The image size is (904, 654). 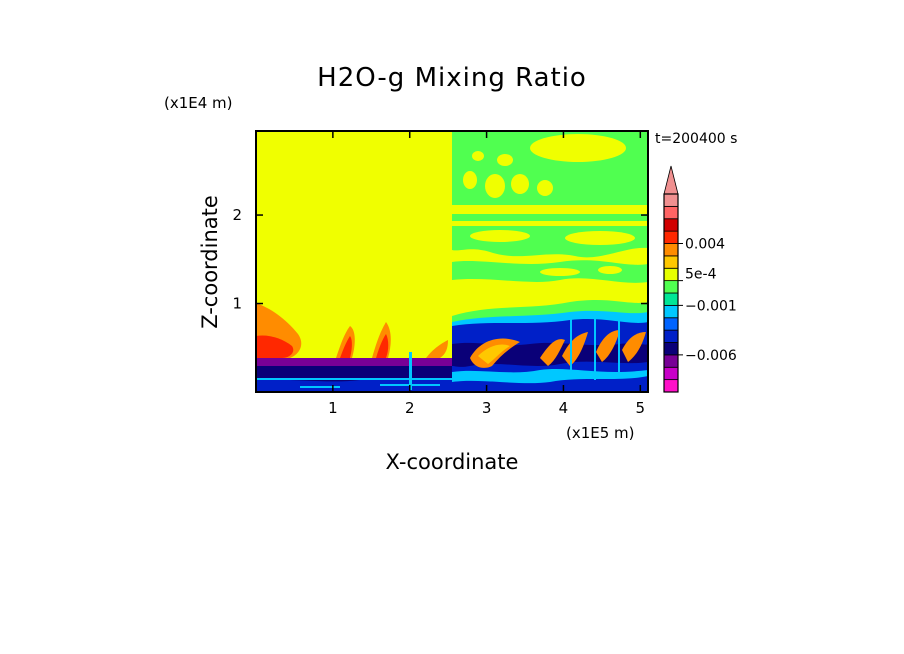 I want to click on region-left-red-core, so click(x=275, y=346).